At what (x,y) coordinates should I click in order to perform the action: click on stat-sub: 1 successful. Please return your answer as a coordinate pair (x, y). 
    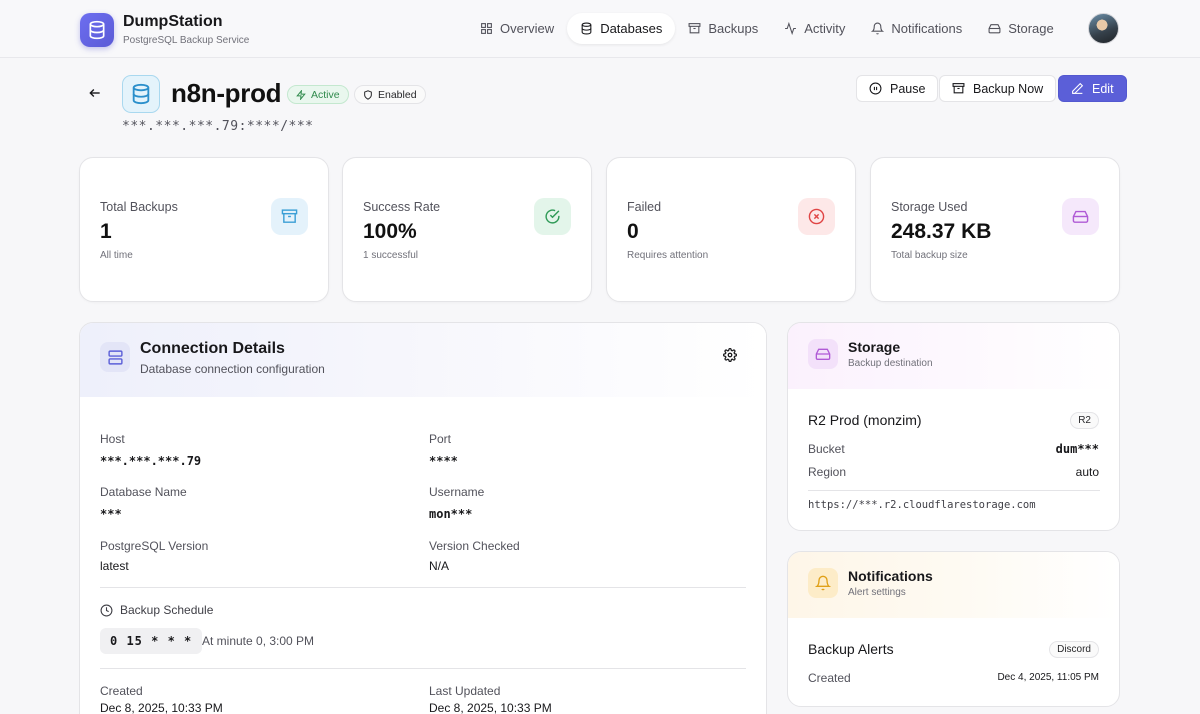
    Looking at the image, I should click on (391, 255).